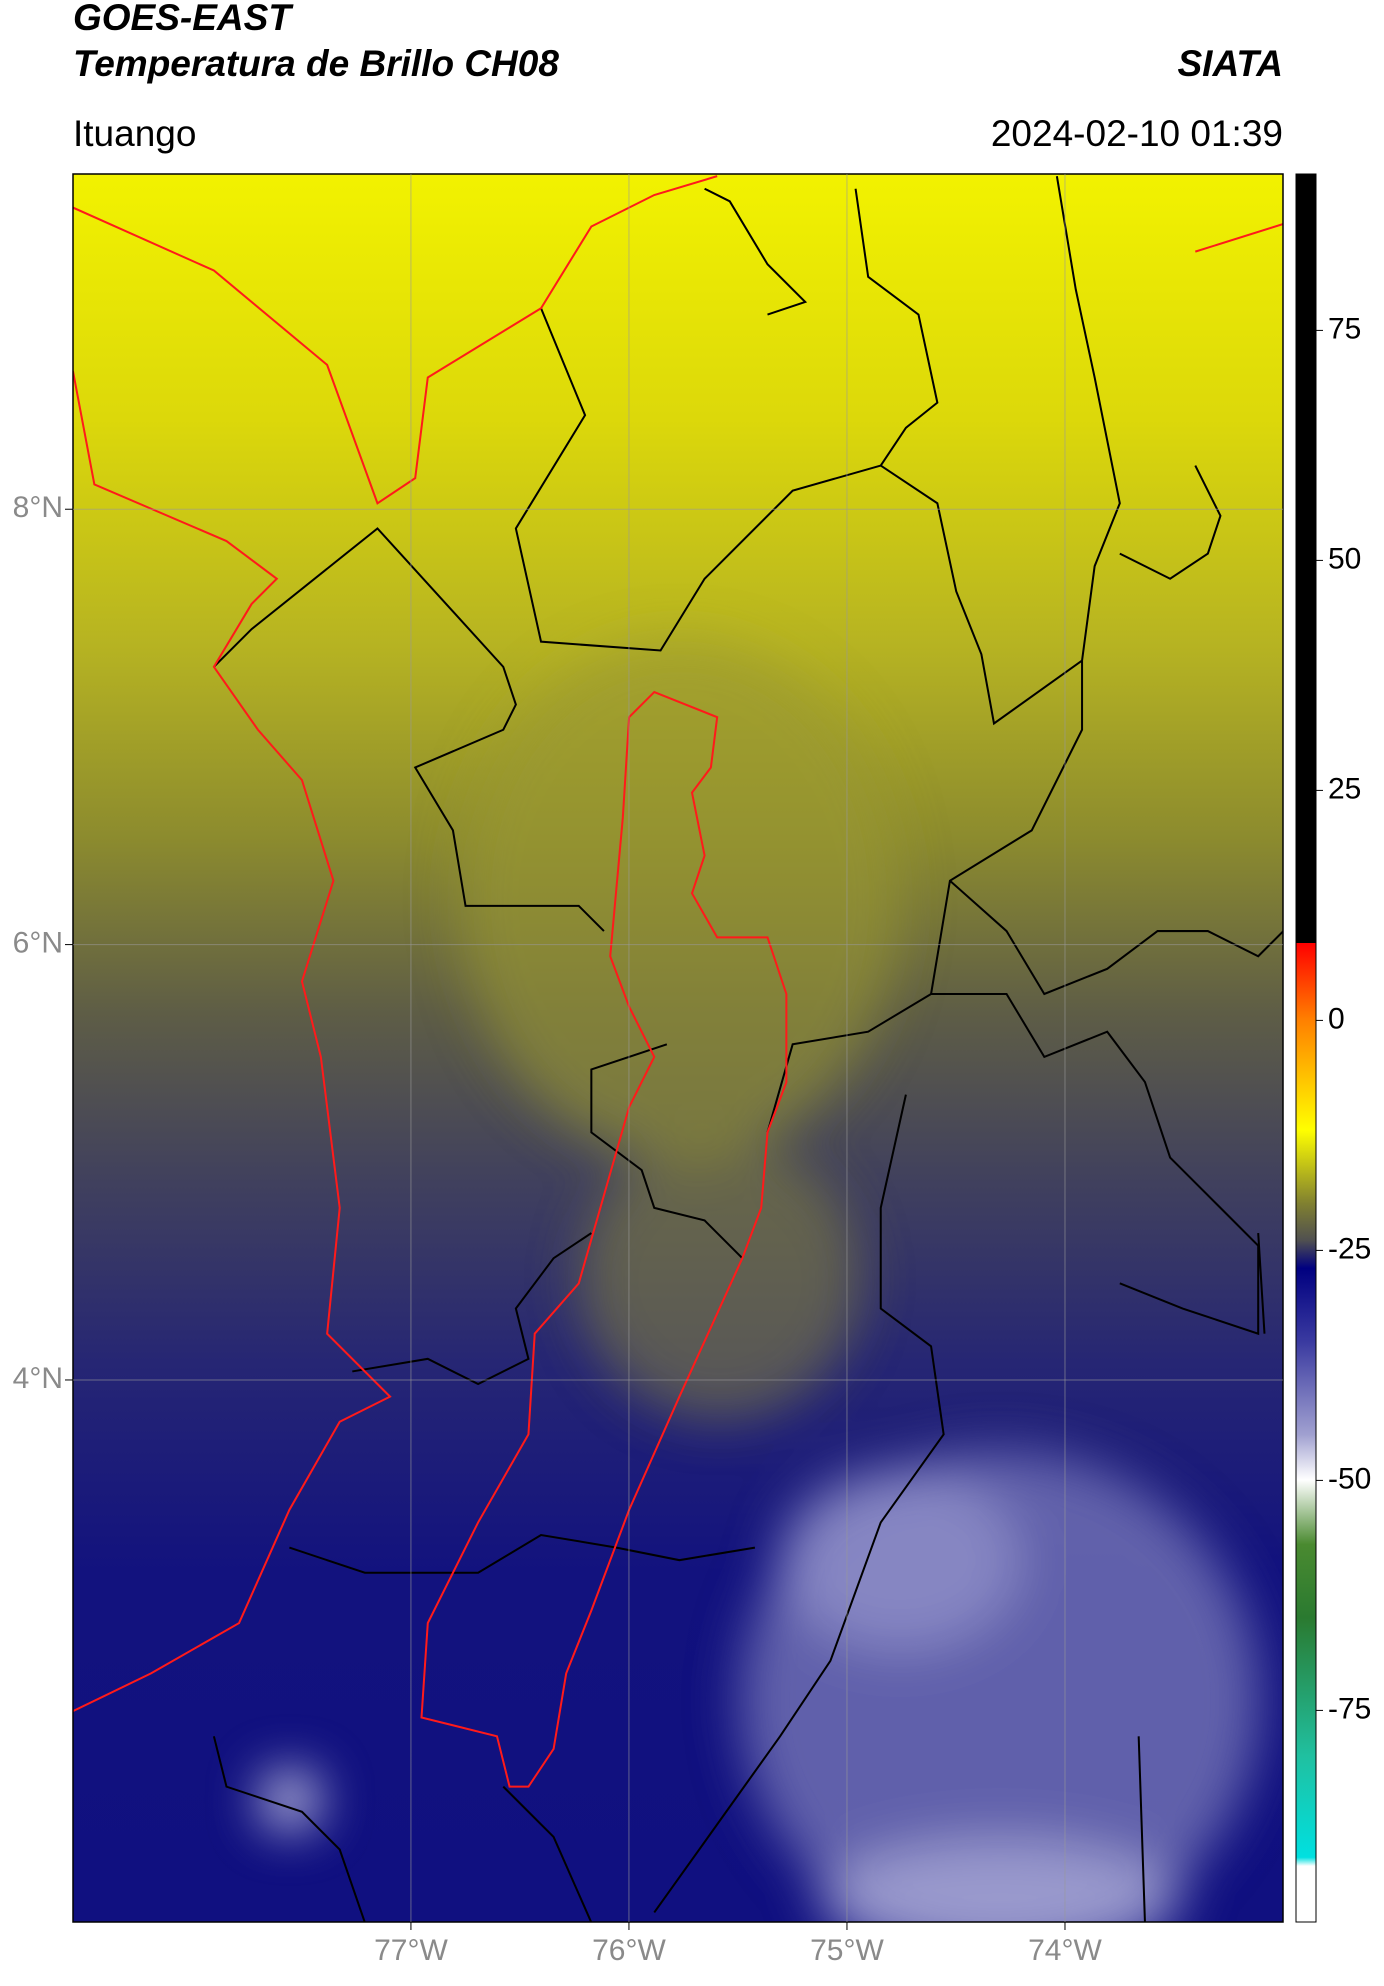 This screenshot has height=1986, width=1384. What do you see at coordinates (1349, 1248) in the screenshot?
I see `colorbar-tick-label: -25` at bounding box center [1349, 1248].